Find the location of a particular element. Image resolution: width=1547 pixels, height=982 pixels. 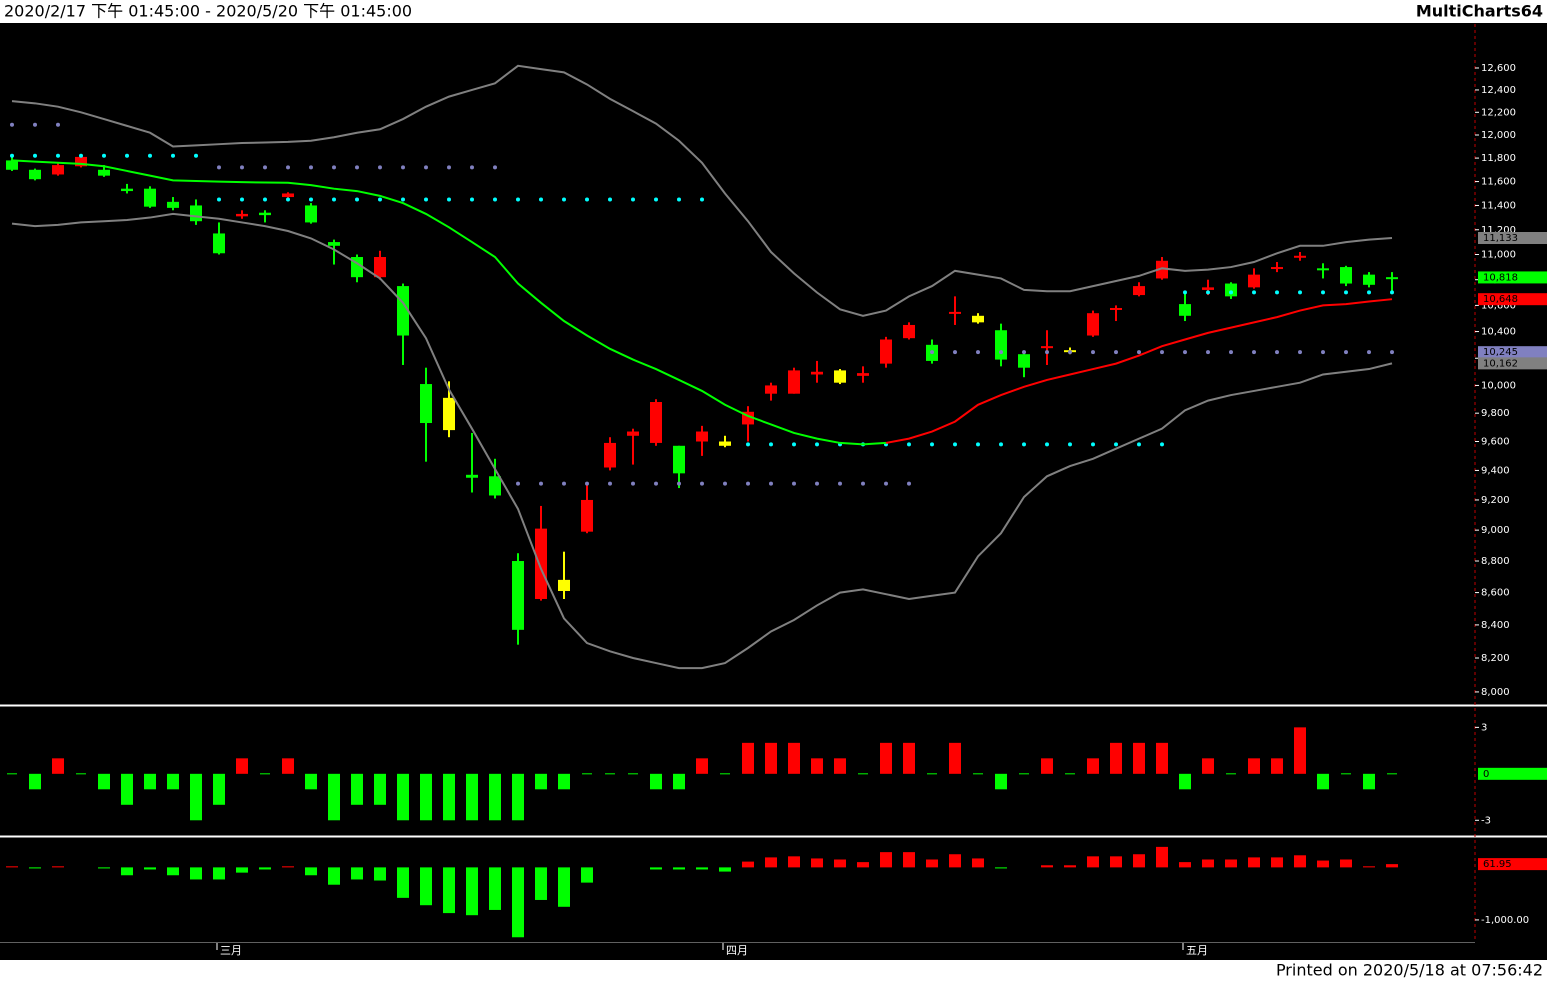

x-tick-label: 五月 is located at coordinates (1197, 950).